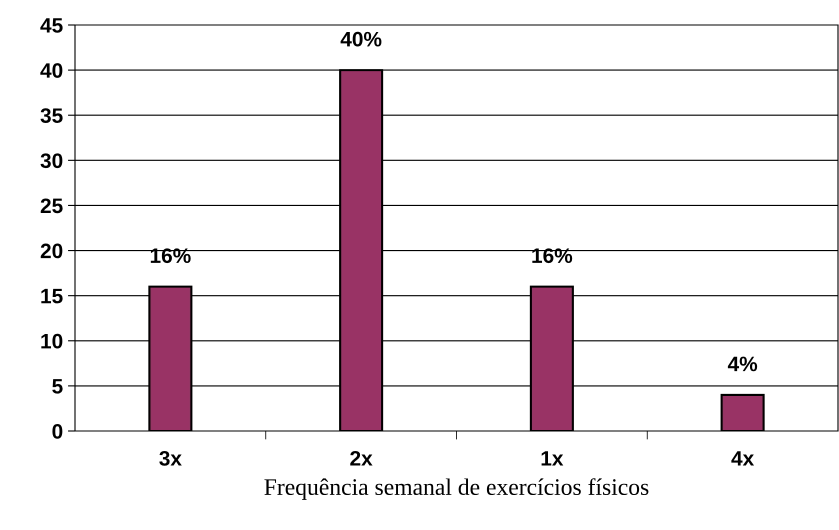  Describe the element at coordinates (361, 39) in the screenshot. I see `data-label: 40%` at that location.